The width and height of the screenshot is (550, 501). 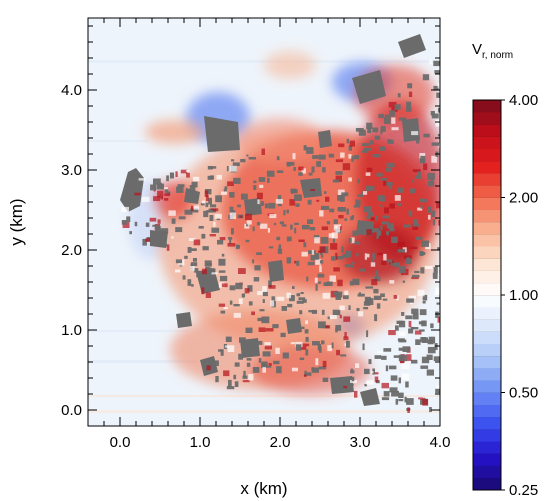 What do you see at coordinates (477, 49) in the screenshot?
I see `colorbar-title-main: V` at bounding box center [477, 49].